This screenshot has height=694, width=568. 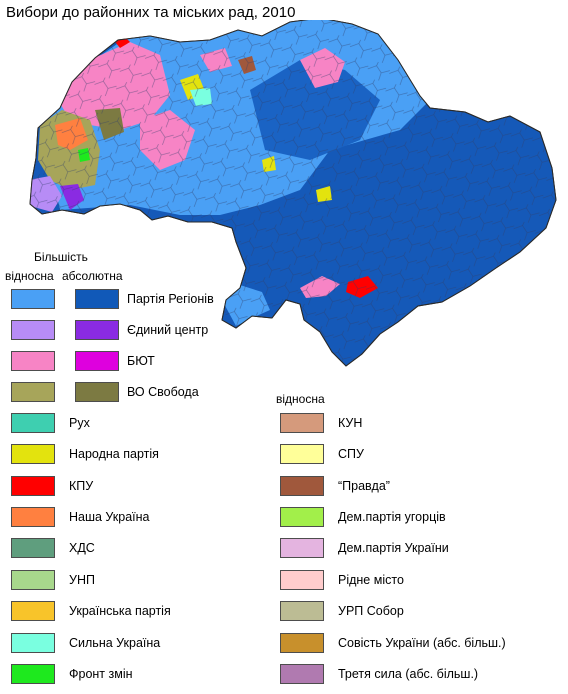 I want to click on legend-label: Сильна Україна, so click(x=115, y=643).